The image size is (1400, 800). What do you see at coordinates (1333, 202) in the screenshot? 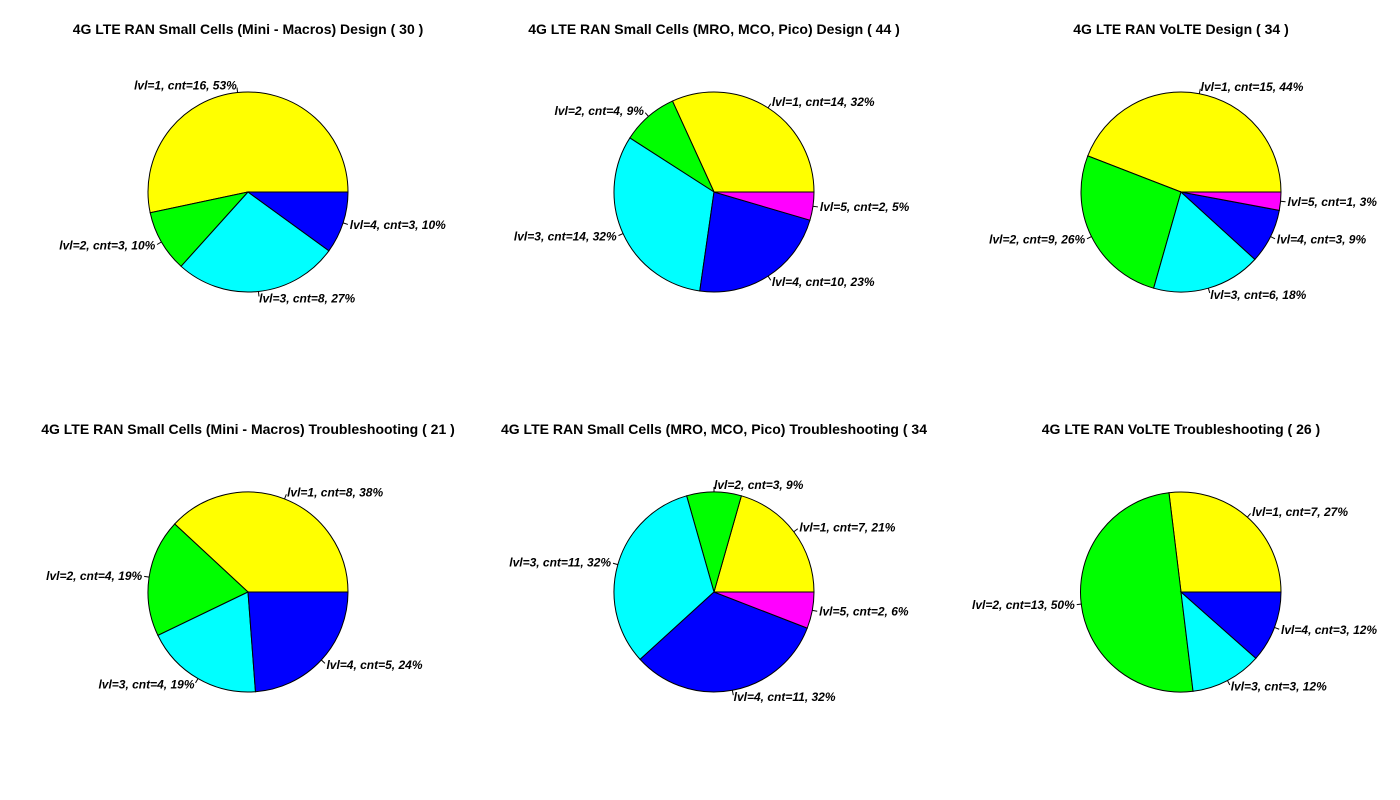
I see `slice-label: lvl=5, cnt=1, 3%` at bounding box center [1333, 202].